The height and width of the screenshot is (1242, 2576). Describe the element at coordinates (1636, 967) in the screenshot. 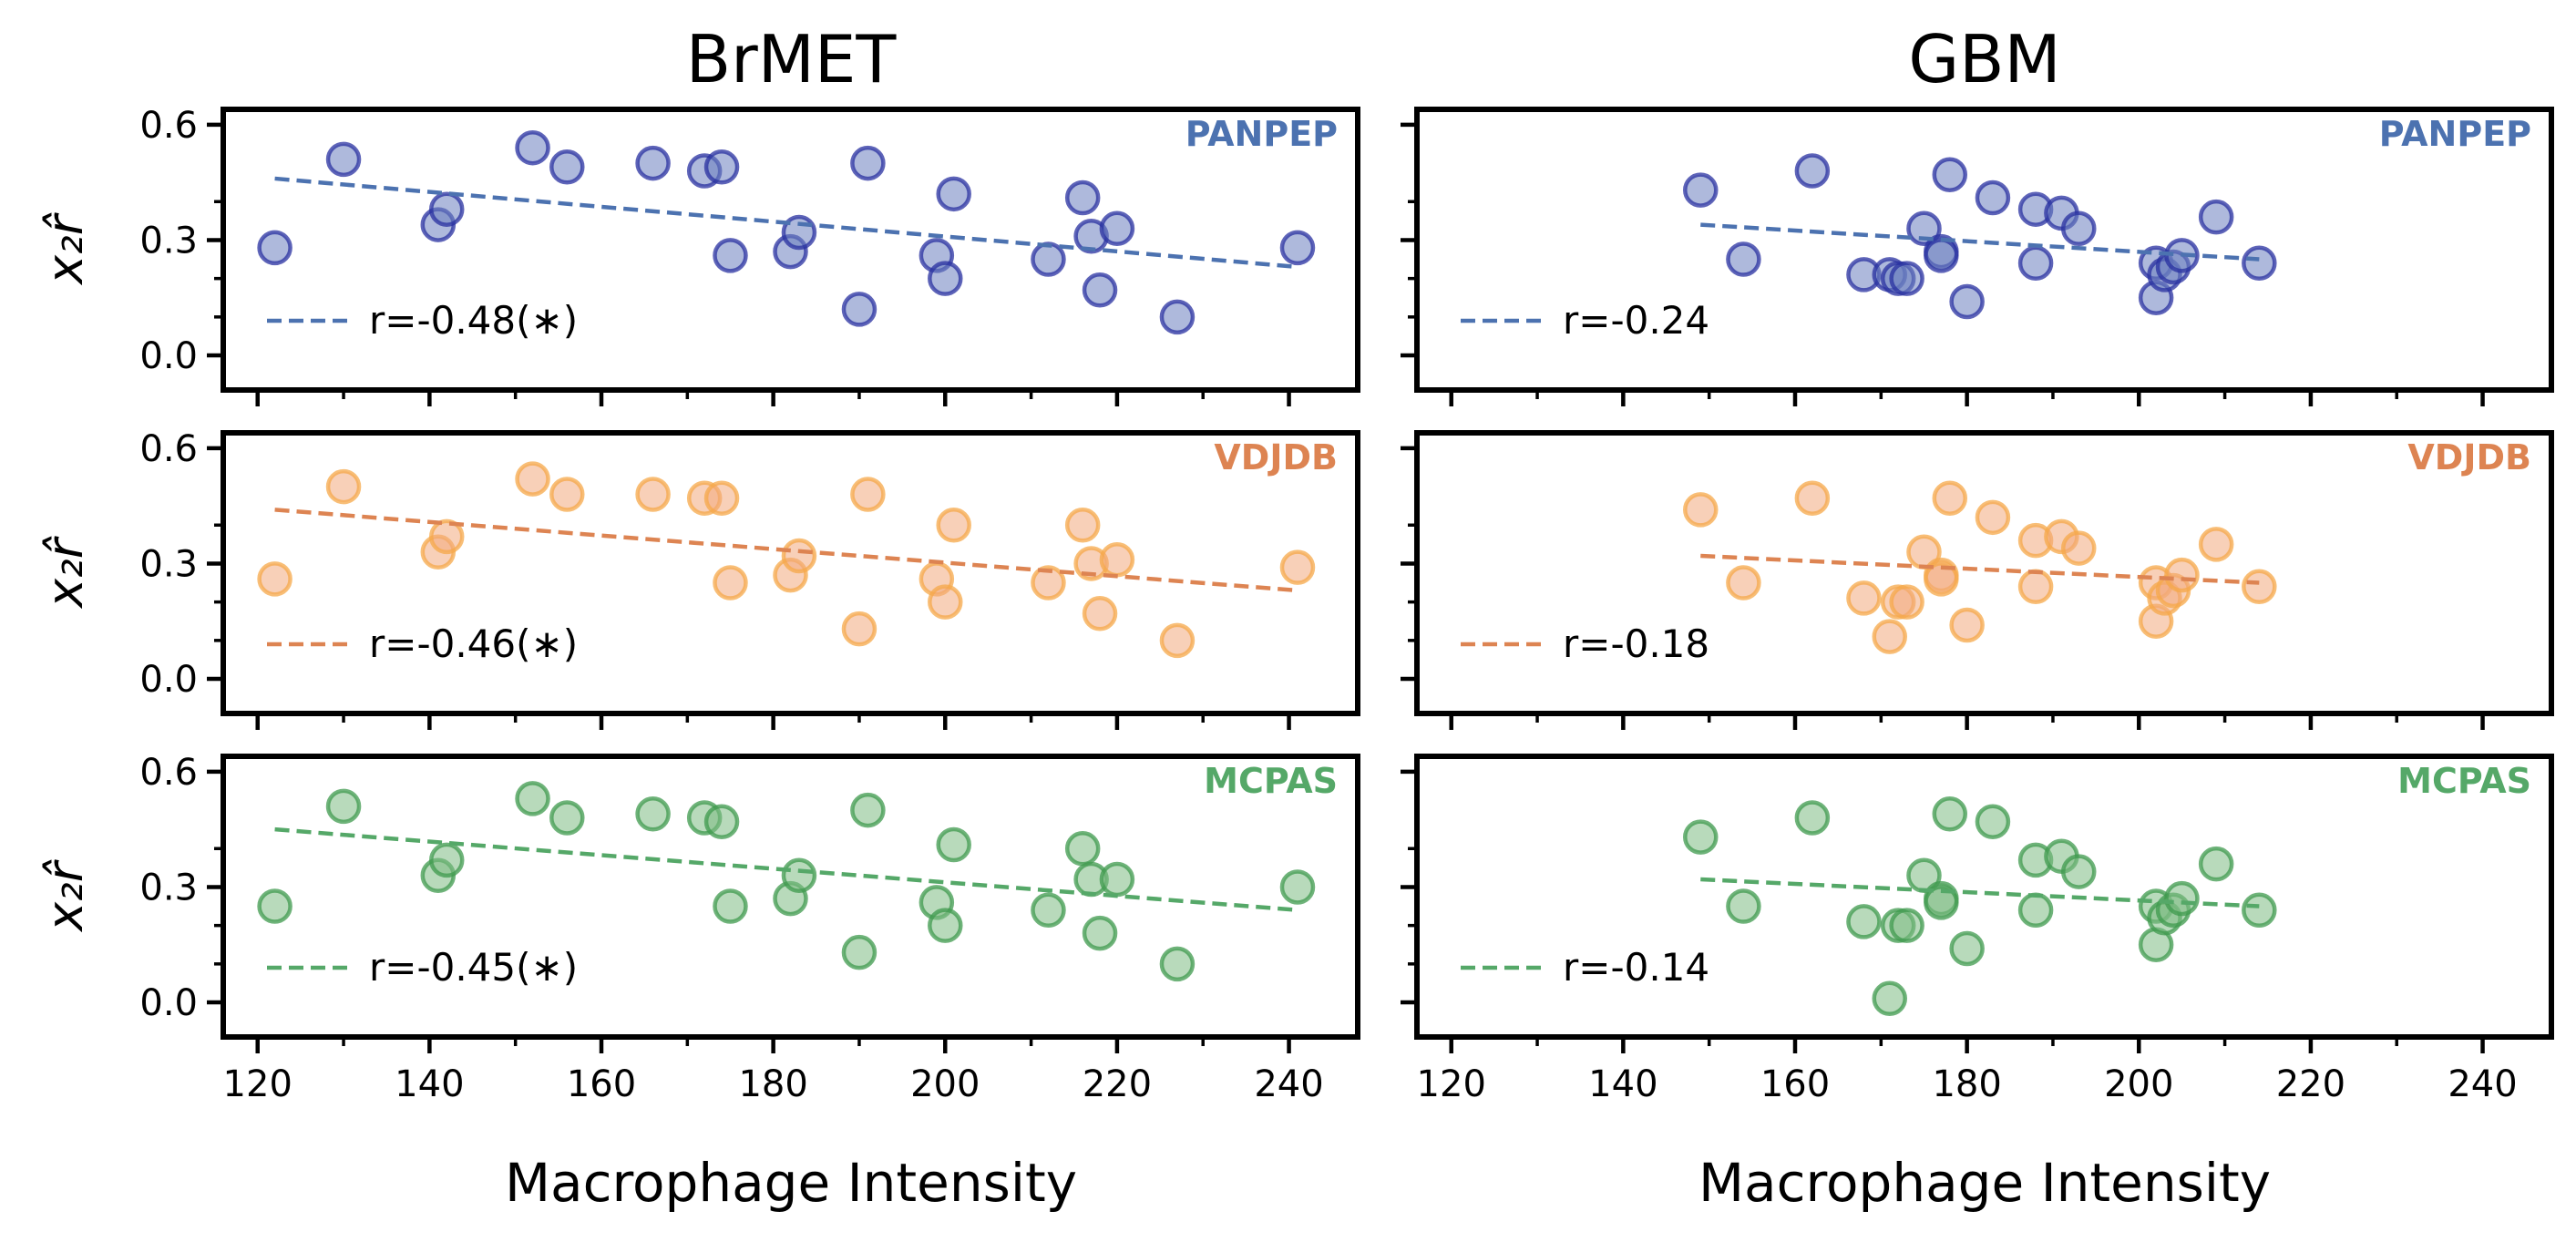

I see `legend-label: r=-0.14` at that location.